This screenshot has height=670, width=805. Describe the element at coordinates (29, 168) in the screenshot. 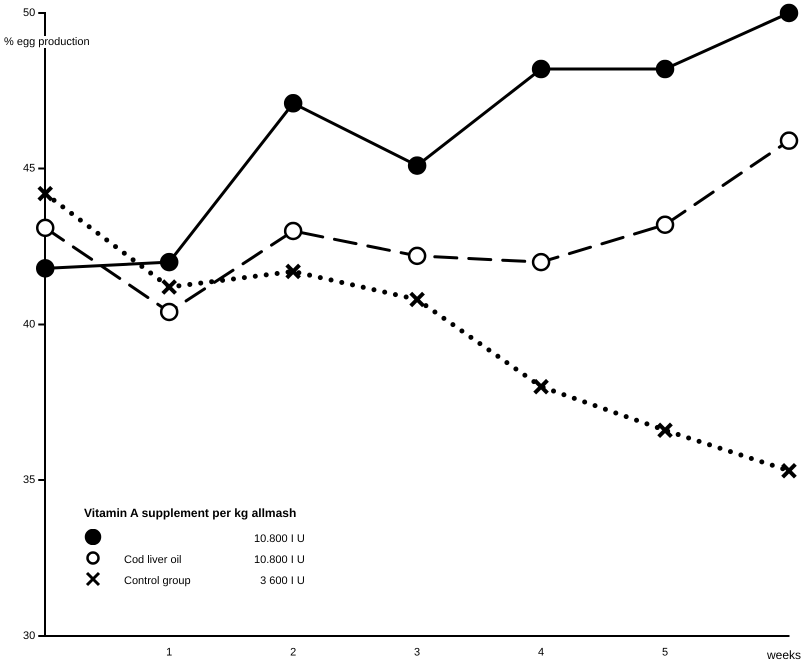

I see `y-tick-label: 45` at that location.